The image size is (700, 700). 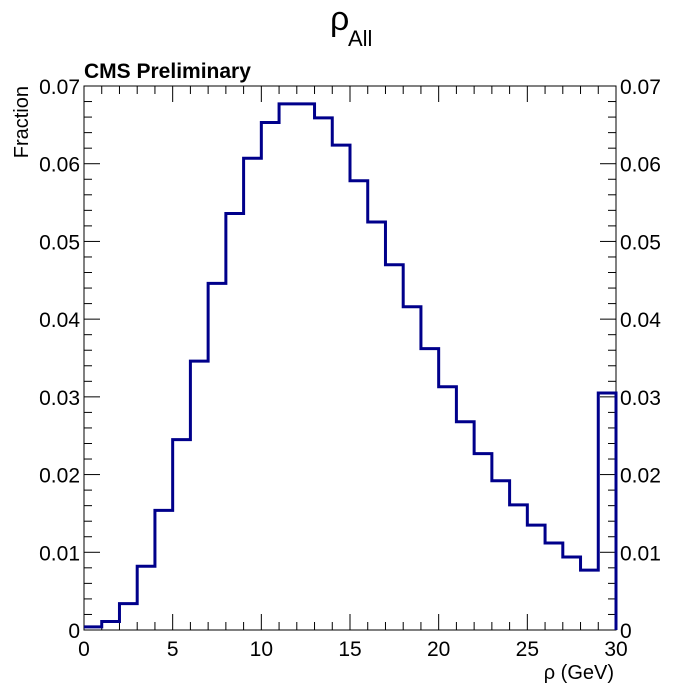 I want to click on y-tick-label-left: 0.04, so click(x=59, y=320).